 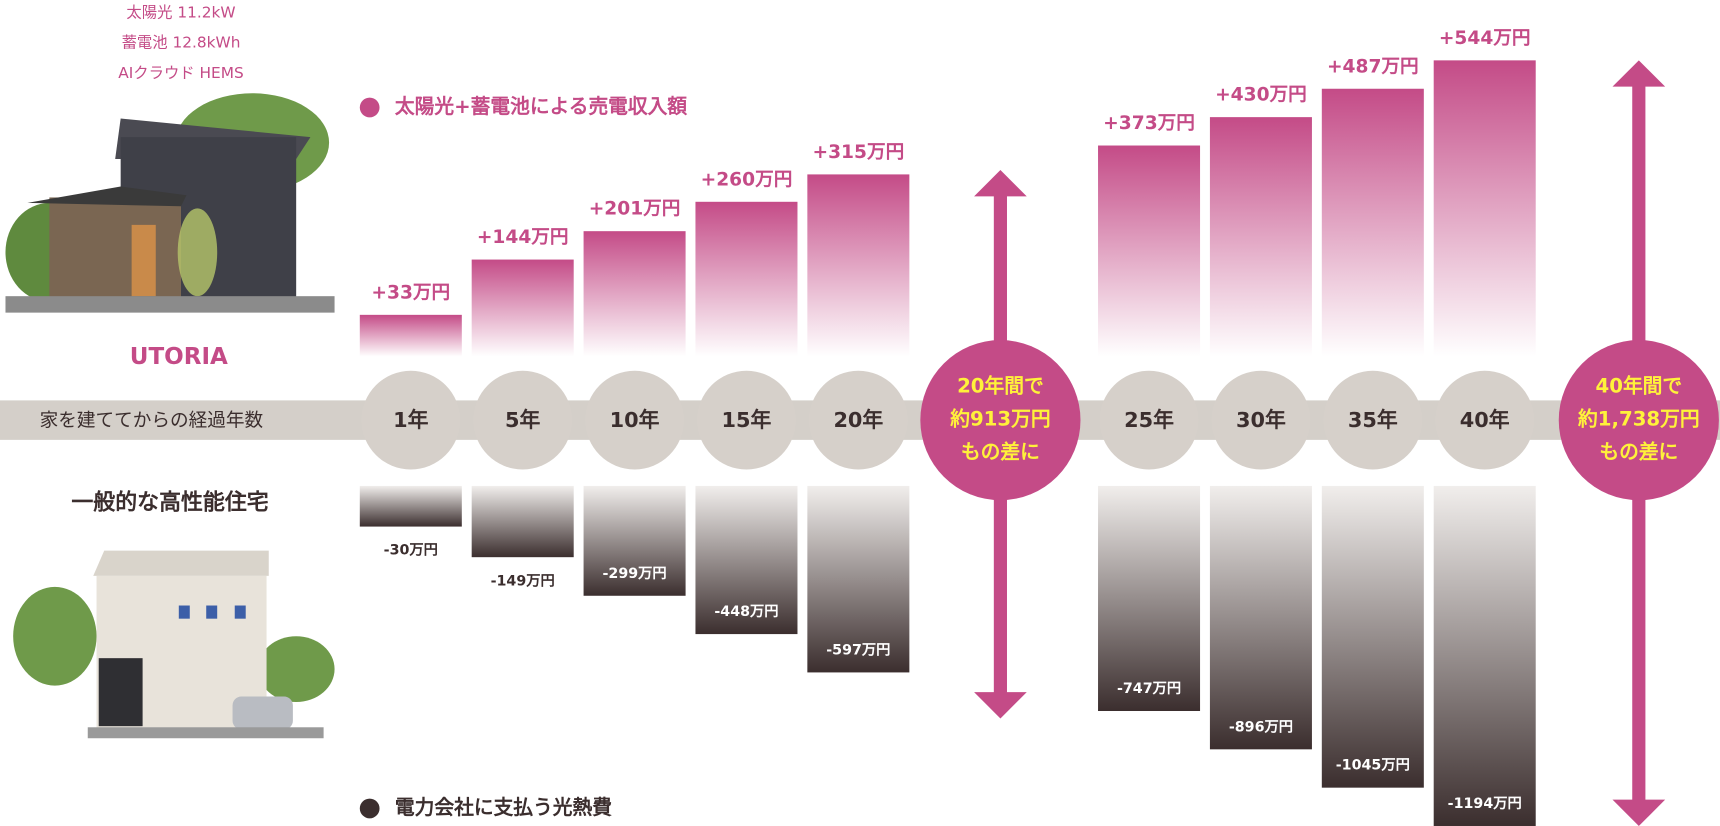 What do you see at coordinates (411, 550) in the screenshot?
I see `value-label: -30万円` at bounding box center [411, 550].